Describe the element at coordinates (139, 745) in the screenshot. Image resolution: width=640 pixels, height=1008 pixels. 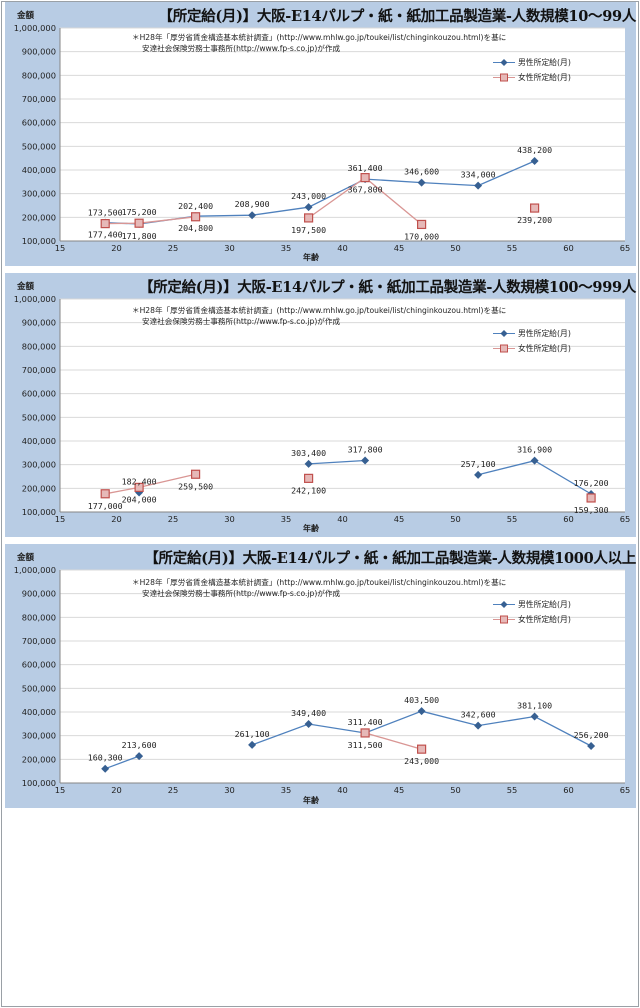
I see `data-label: 213,600` at that location.